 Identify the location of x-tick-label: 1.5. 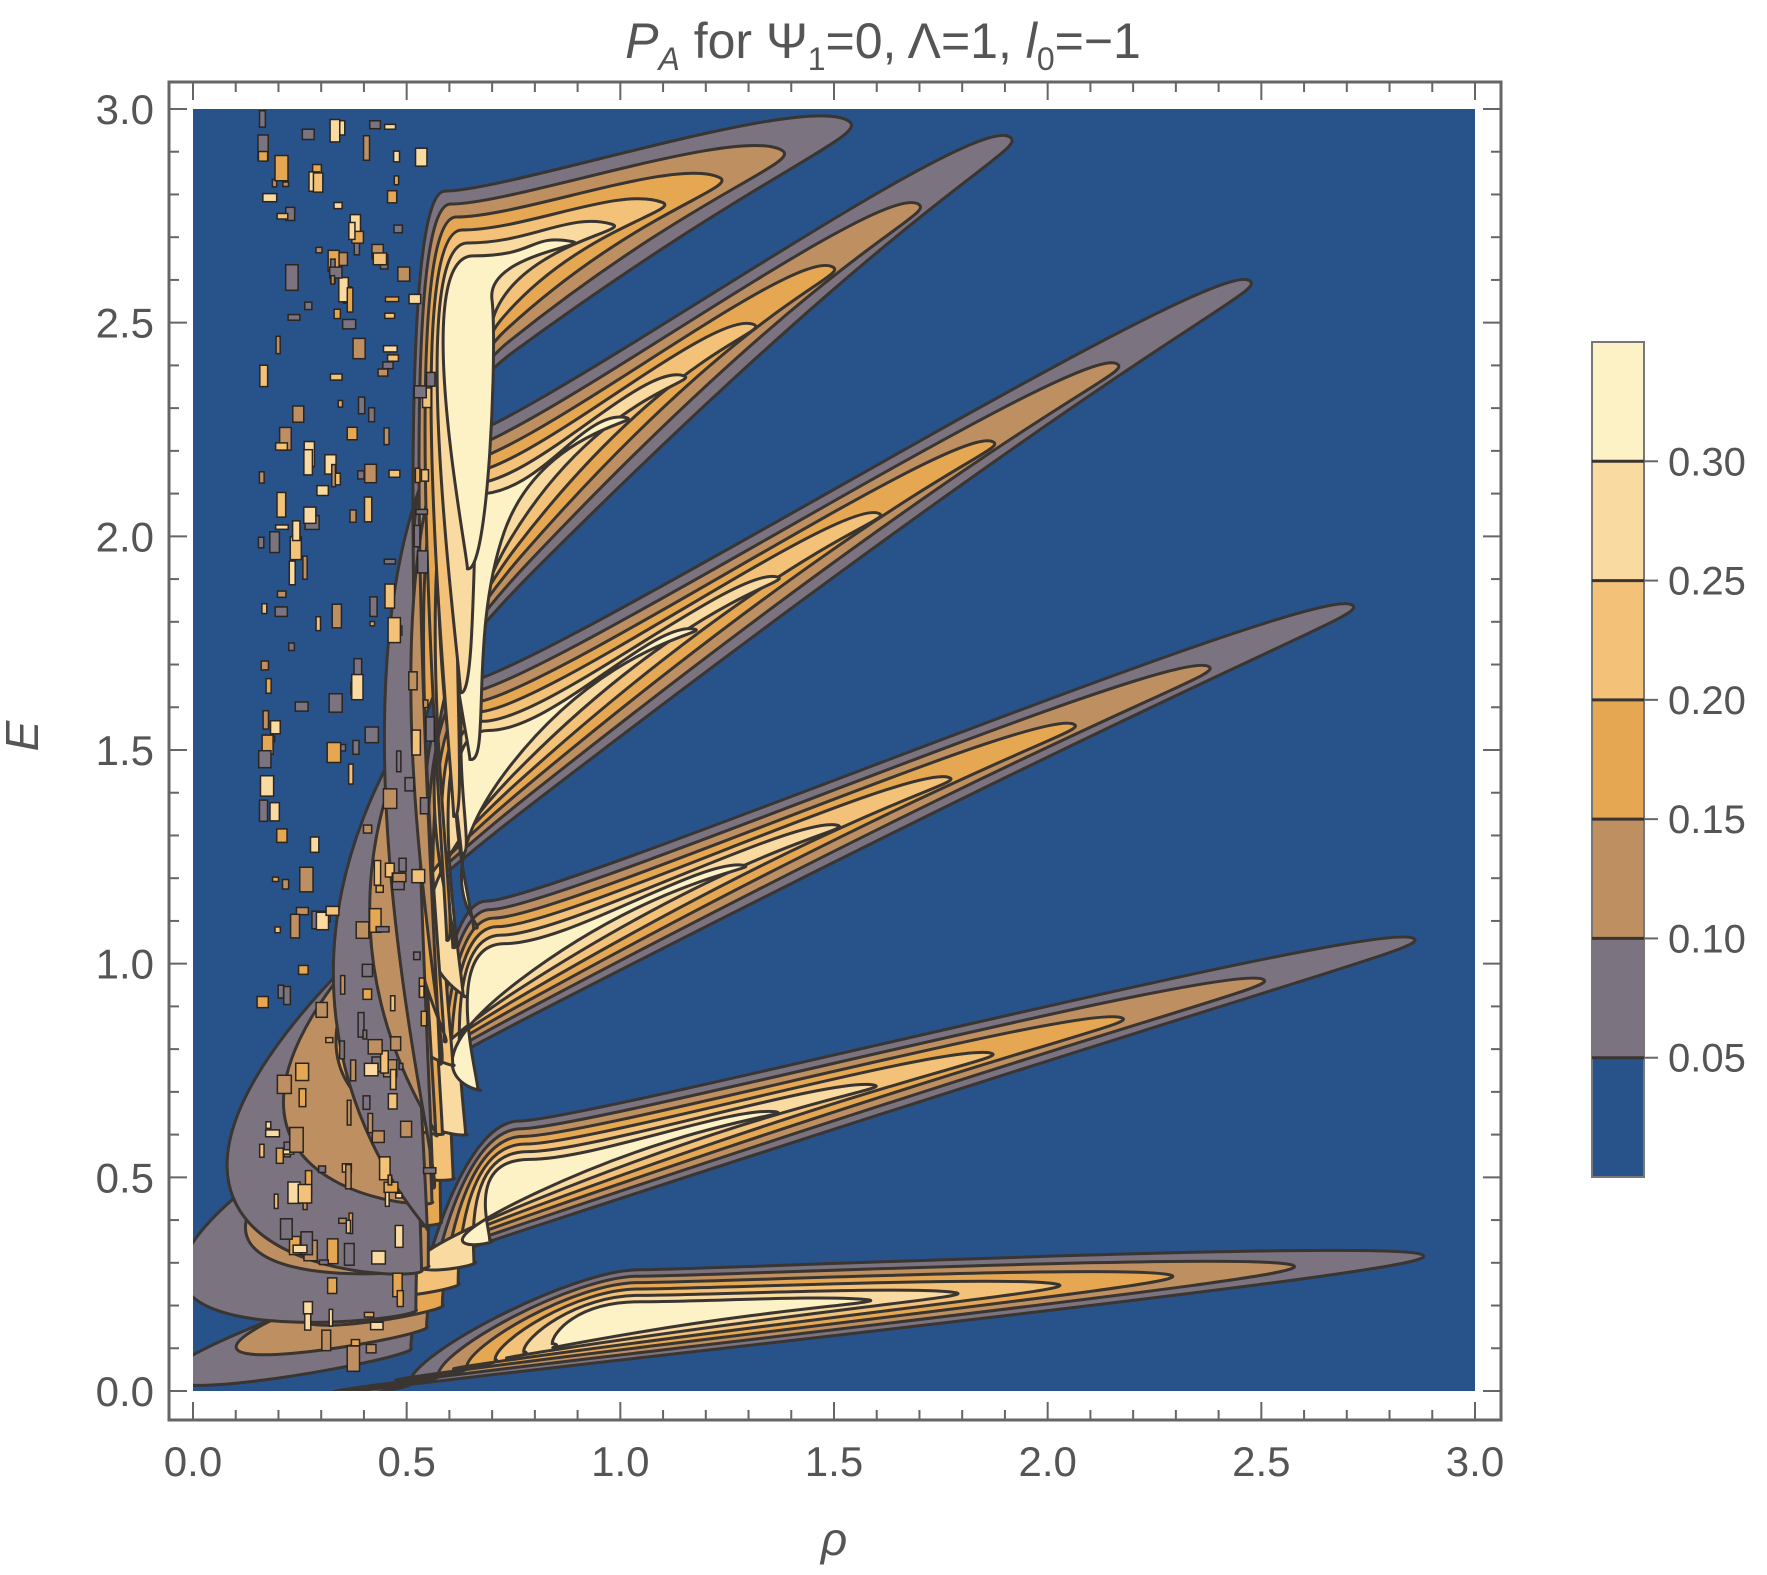
(834, 1461).